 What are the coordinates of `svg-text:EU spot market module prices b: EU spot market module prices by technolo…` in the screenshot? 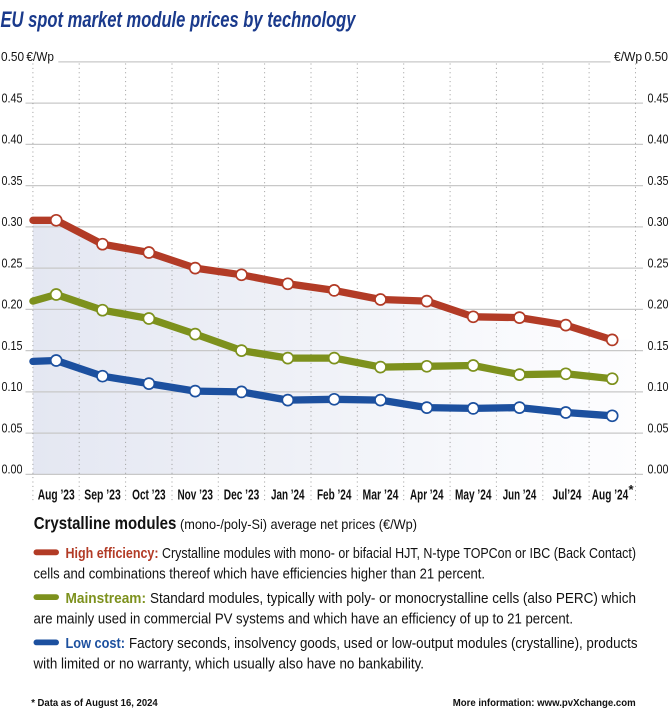 It's located at (179, 19).